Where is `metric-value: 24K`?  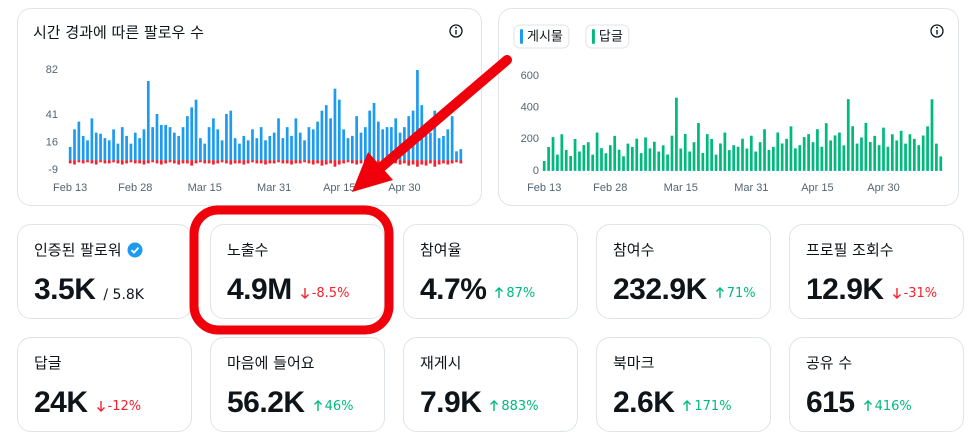
metric-value: 24K is located at coordinates (61, 402).